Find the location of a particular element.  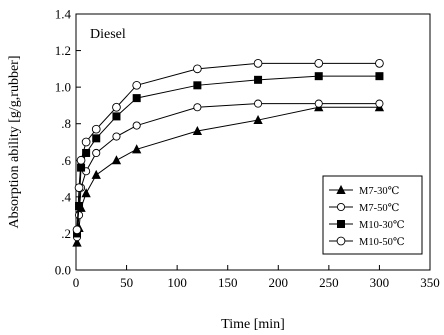

x-tick-label: 300 is located at coordinates (380, 282).